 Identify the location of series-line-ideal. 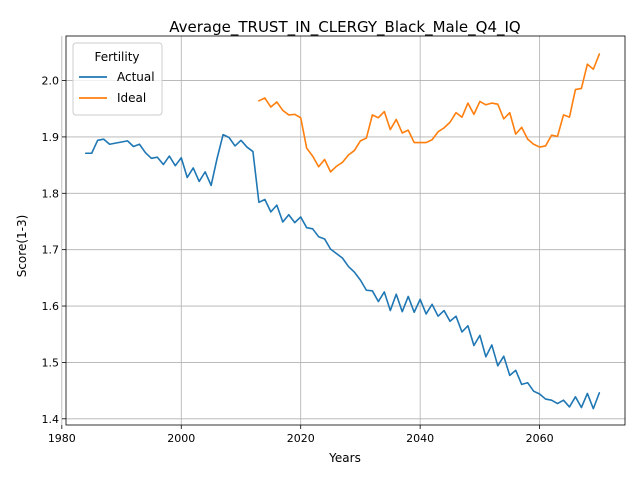
(429, 113).